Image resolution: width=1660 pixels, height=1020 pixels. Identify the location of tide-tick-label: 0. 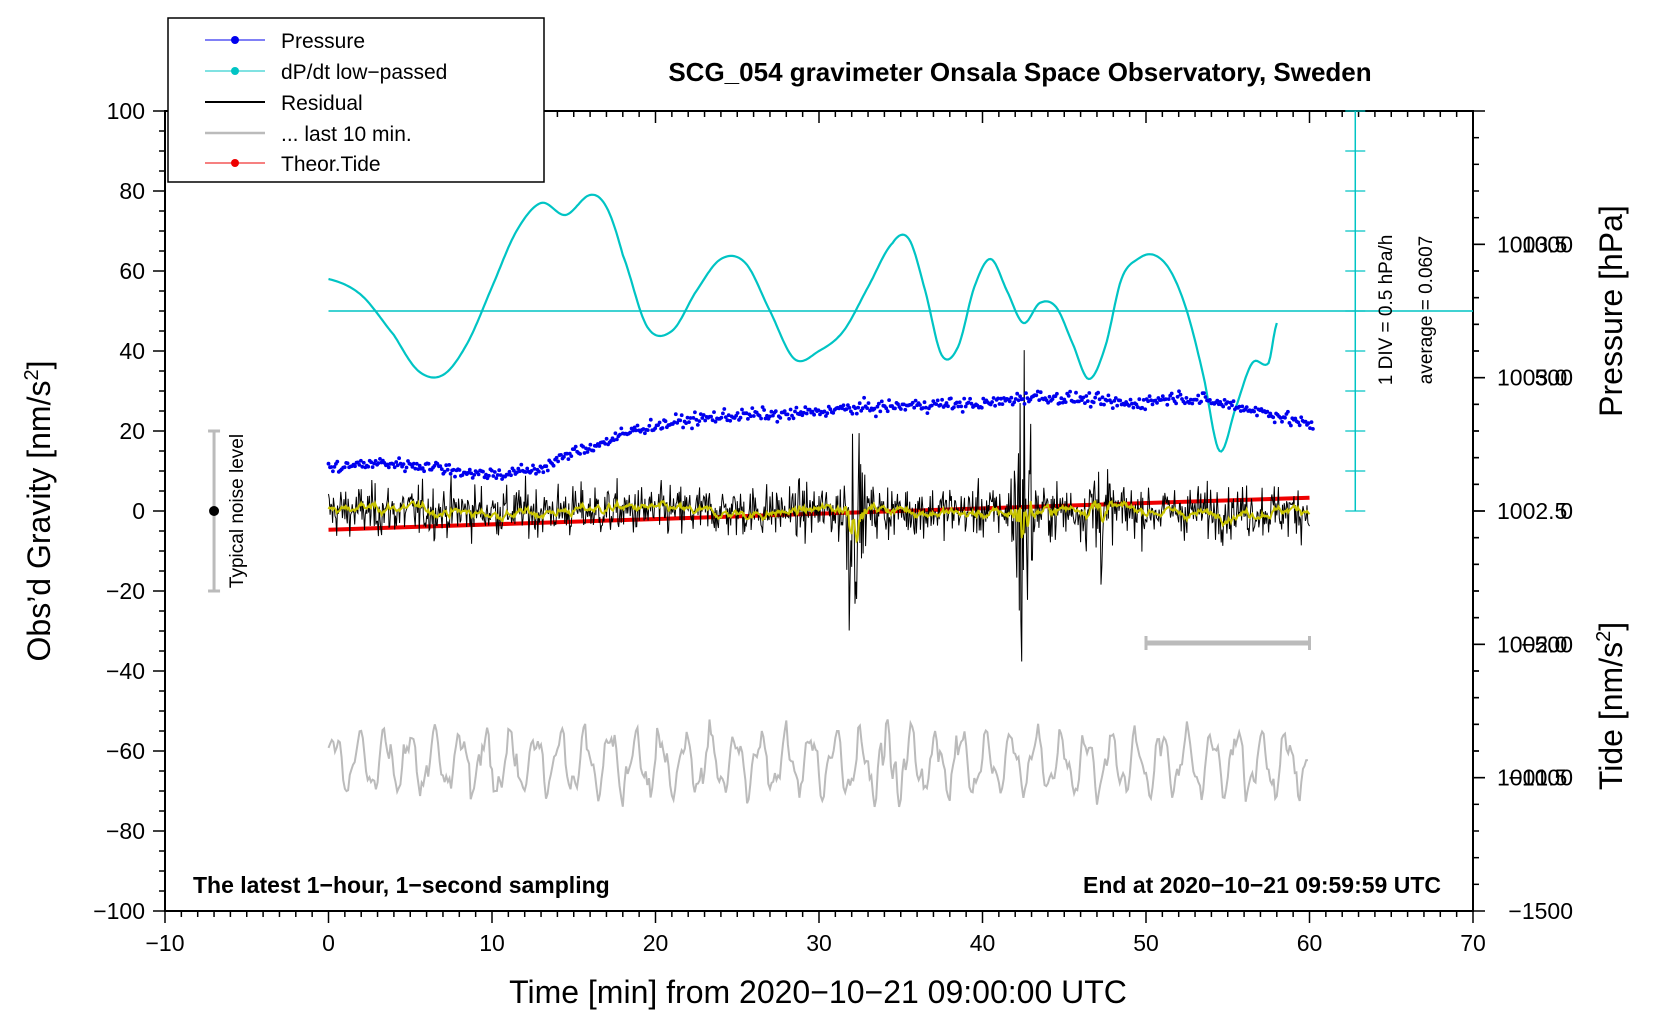
(1566, 511).